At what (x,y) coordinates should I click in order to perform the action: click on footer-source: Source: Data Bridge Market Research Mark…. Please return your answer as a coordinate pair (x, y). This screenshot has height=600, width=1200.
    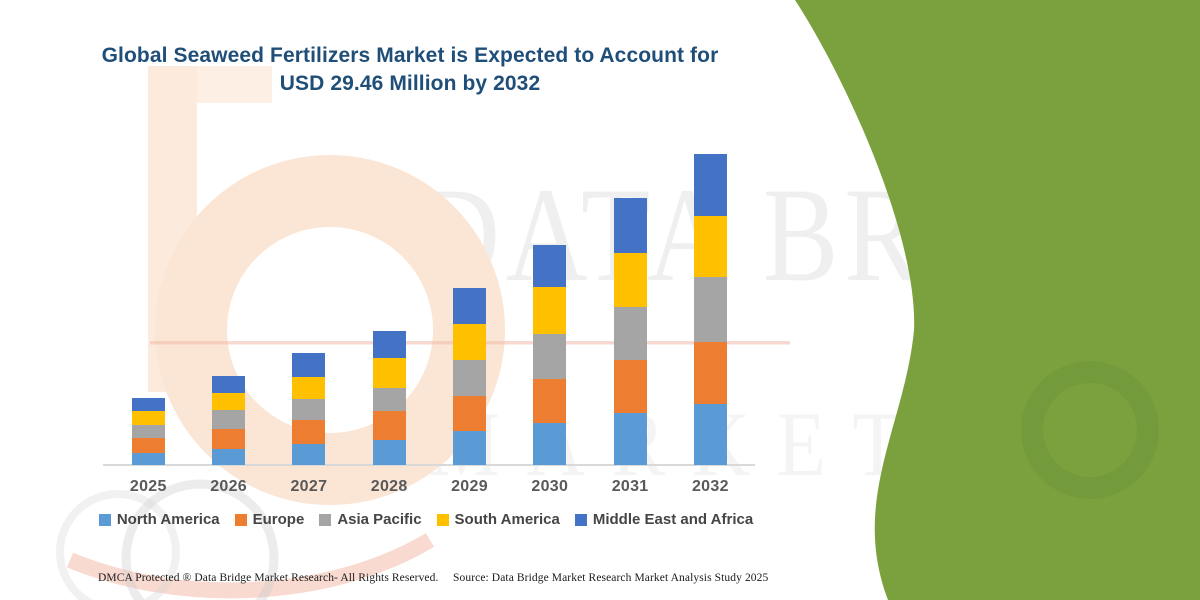
    Looking at the image, I should click on (611, 578).